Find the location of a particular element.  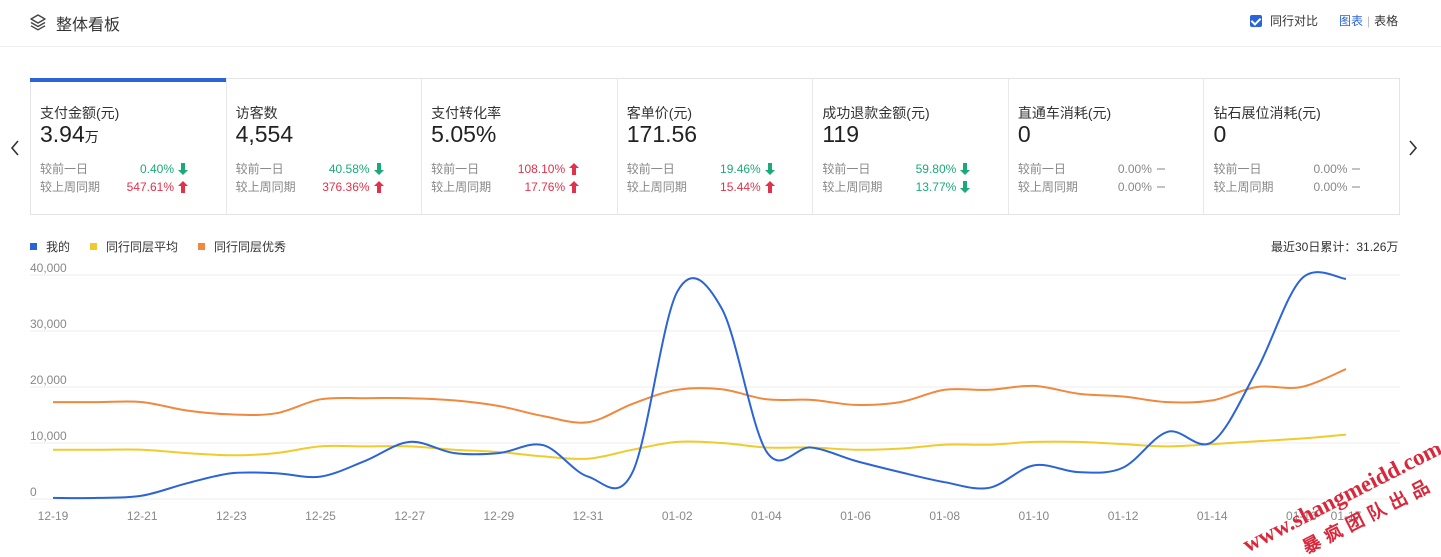

kpi-value: 0 is located at coordinates (1219, 134).